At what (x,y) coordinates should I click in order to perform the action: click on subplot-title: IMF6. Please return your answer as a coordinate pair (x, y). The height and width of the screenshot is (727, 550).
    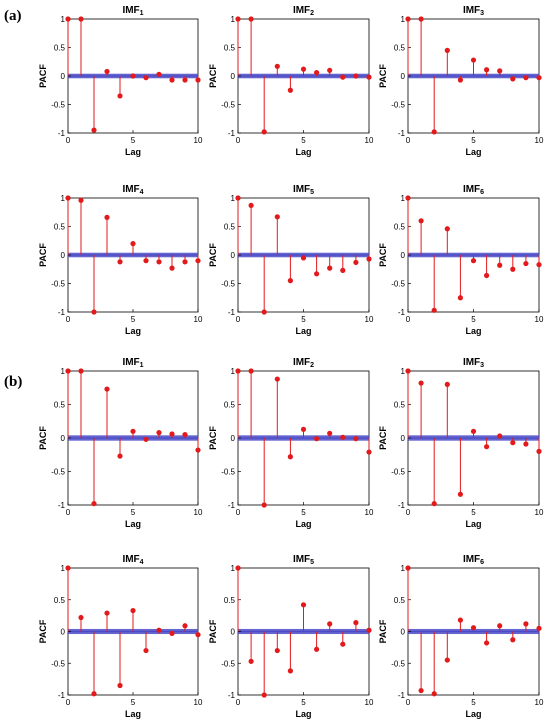
    Looking at the image, I should click on (473, 560).